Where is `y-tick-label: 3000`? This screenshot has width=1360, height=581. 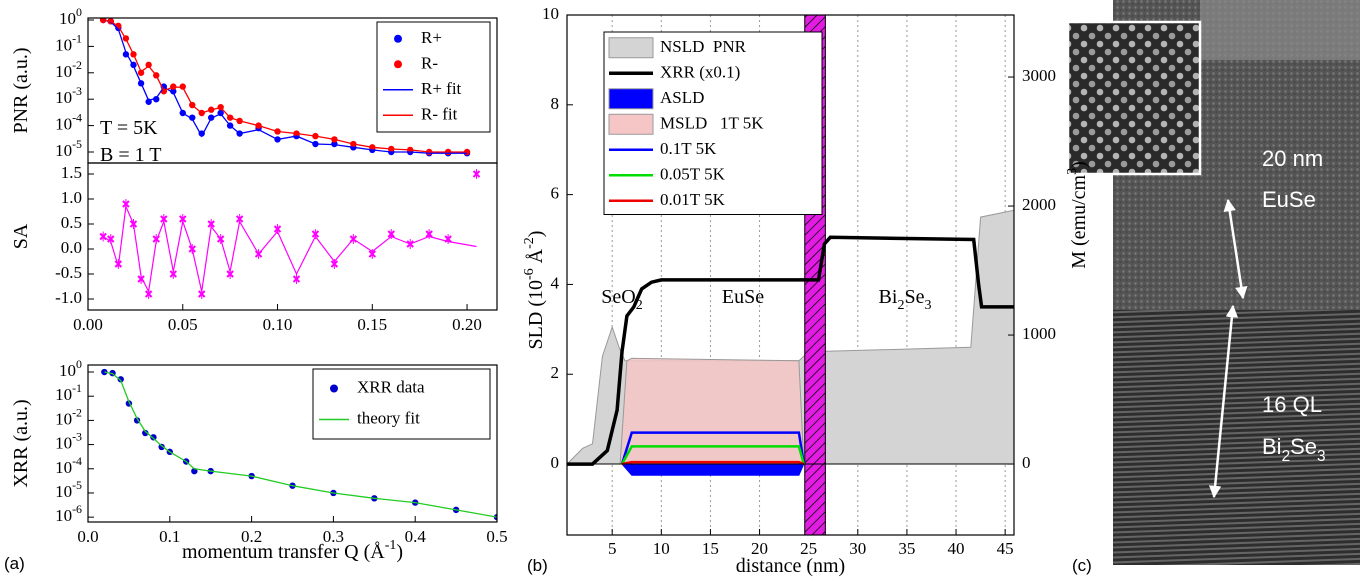
y-tick-label: 3000 is located at coordinates (1039, 75).